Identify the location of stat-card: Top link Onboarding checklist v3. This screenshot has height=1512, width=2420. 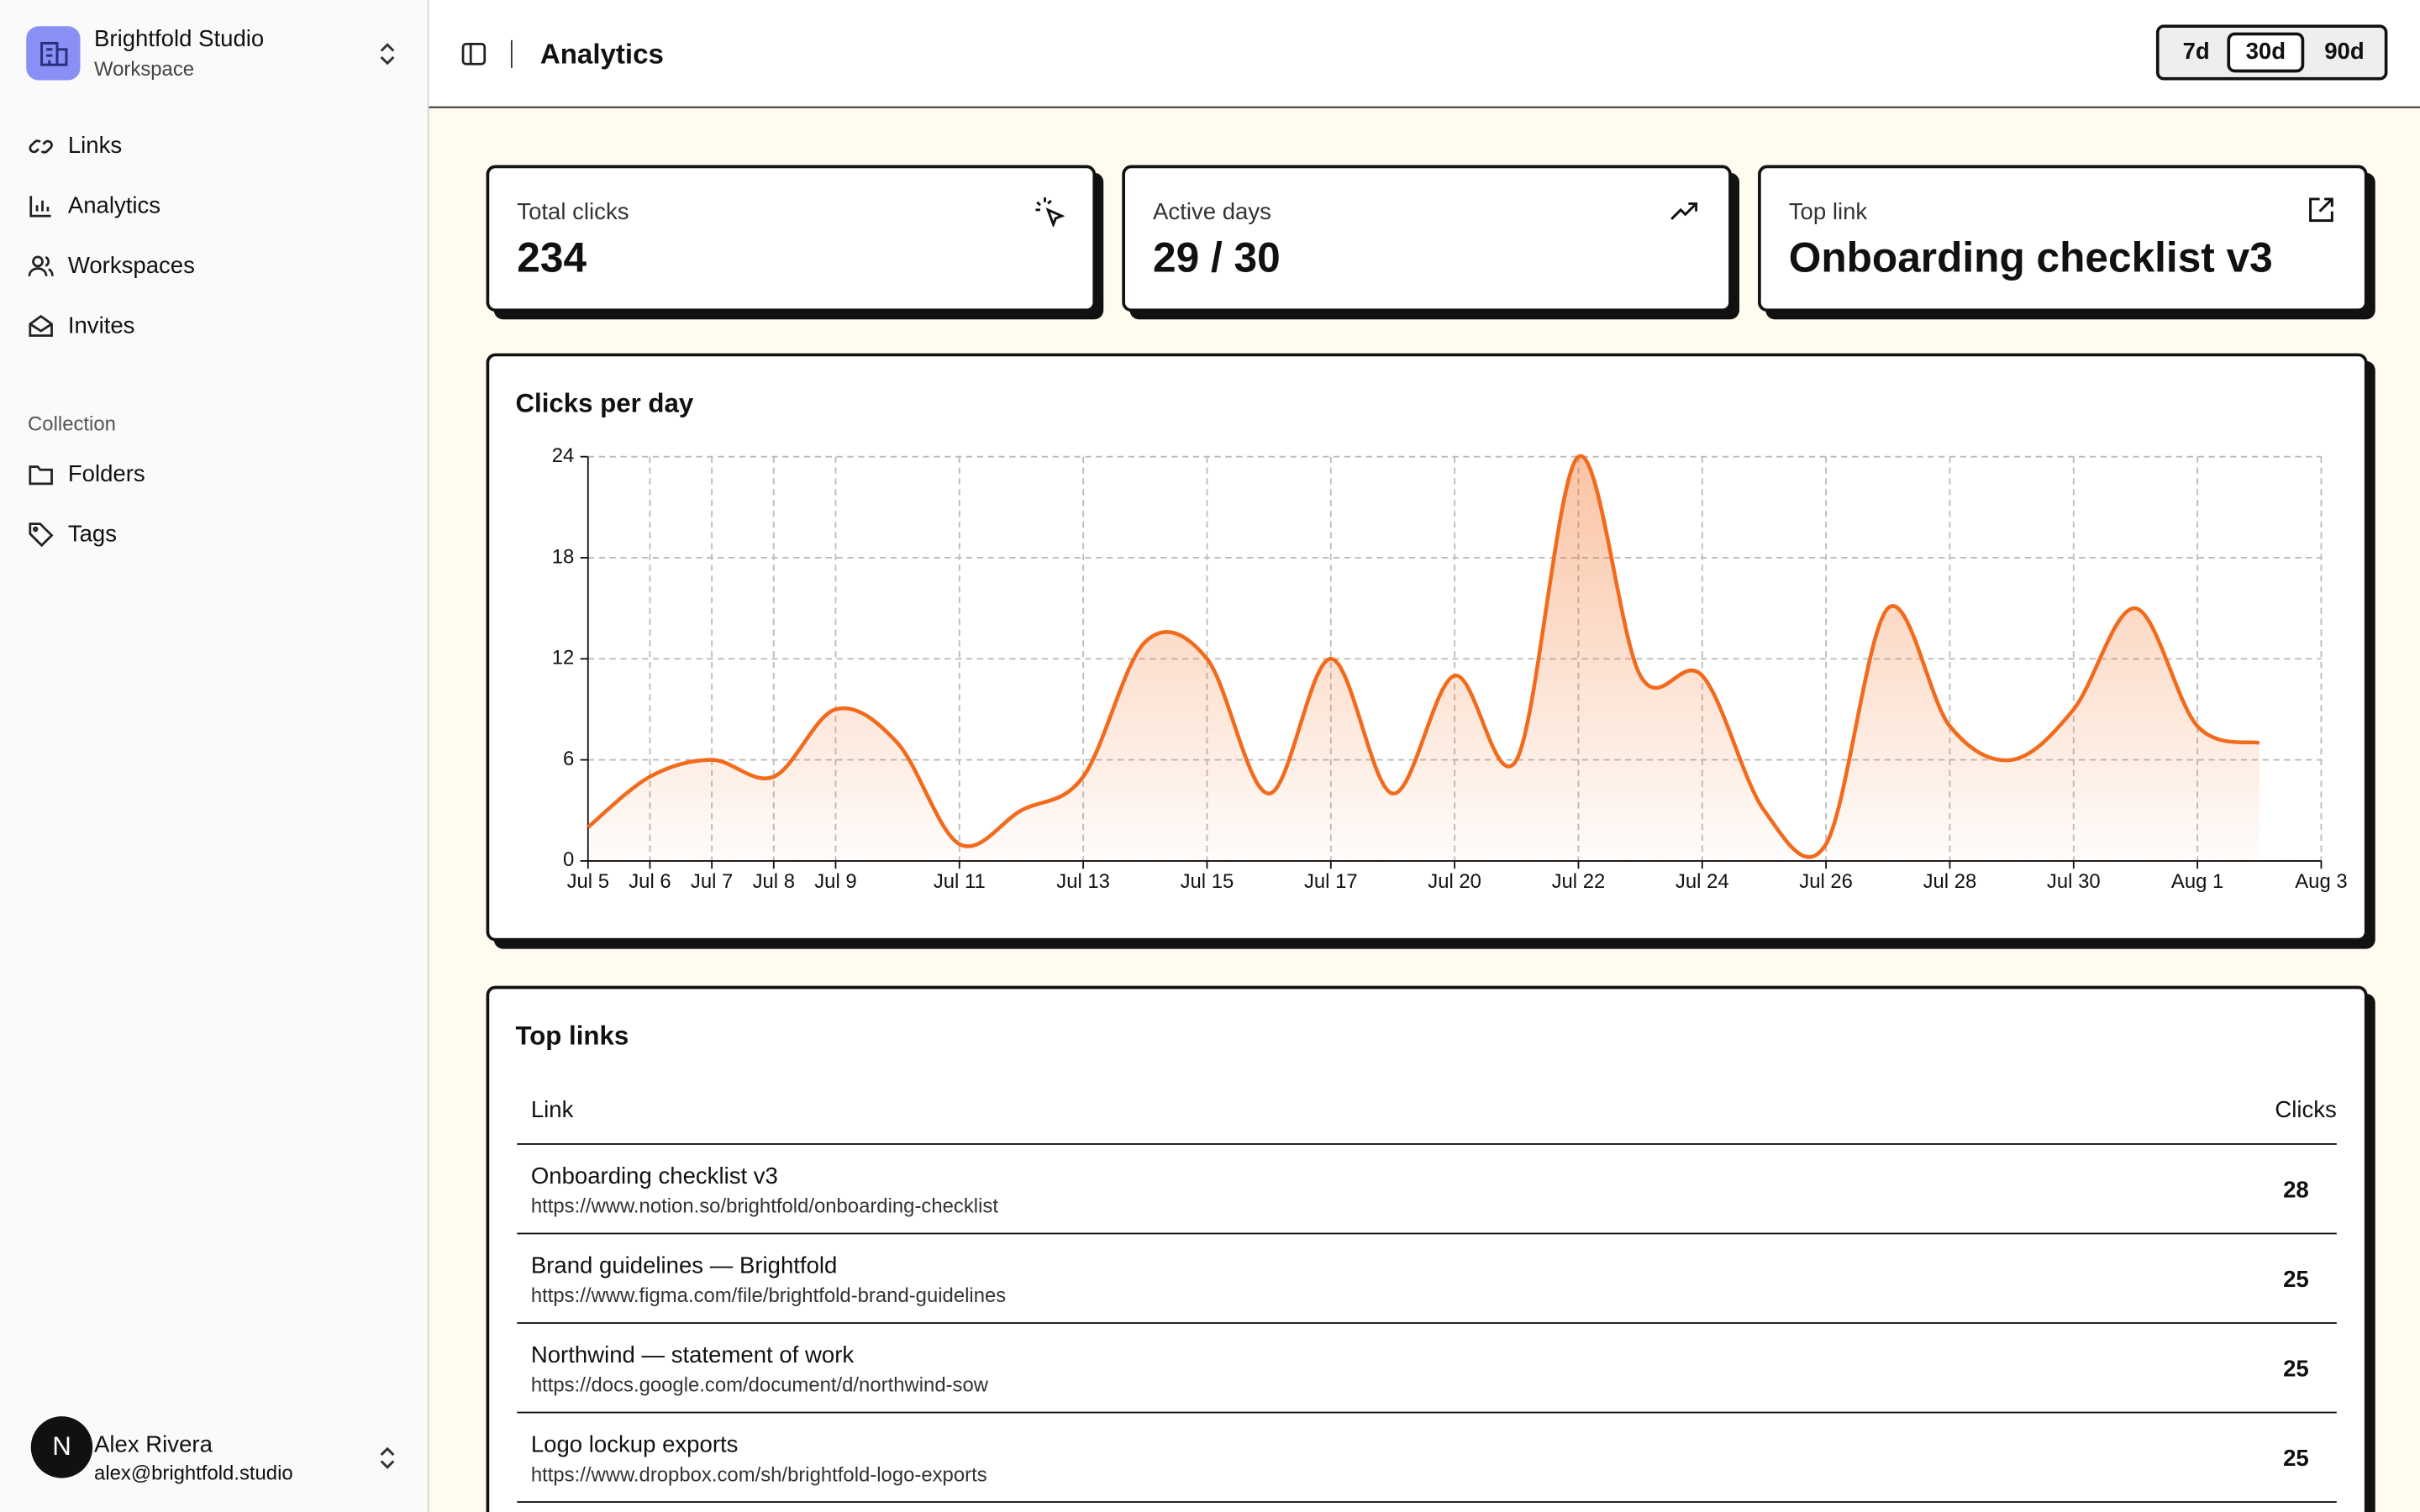
(2063, 238).